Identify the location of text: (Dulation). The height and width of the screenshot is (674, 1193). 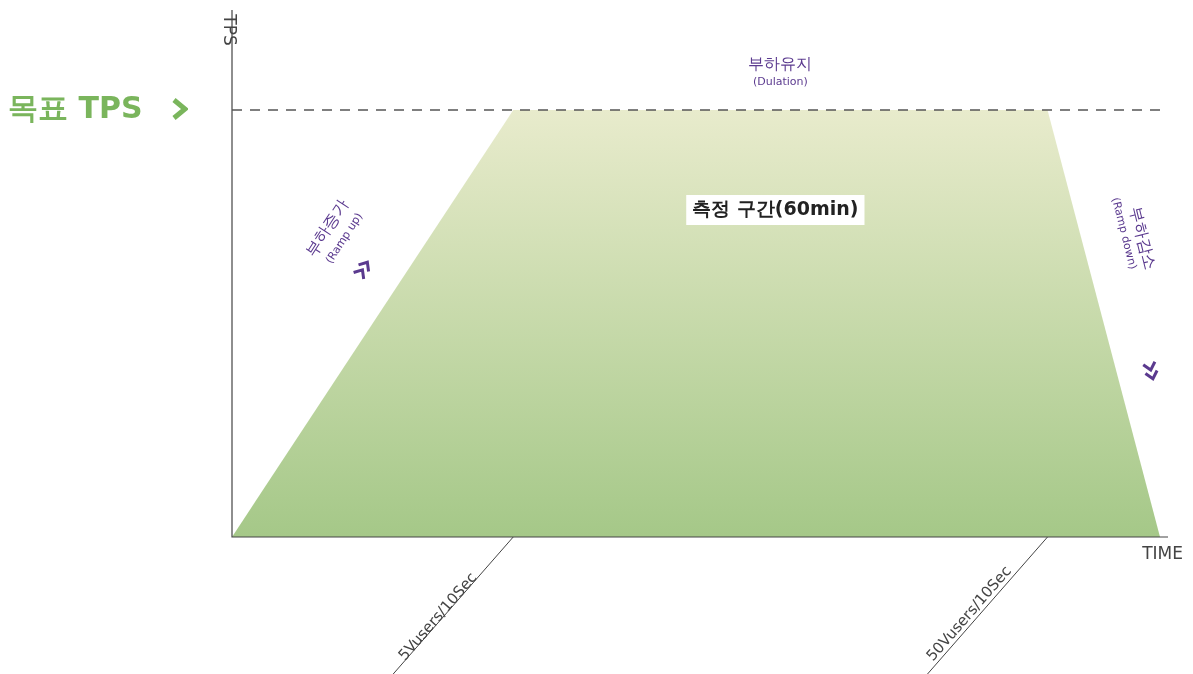
(780, 81).